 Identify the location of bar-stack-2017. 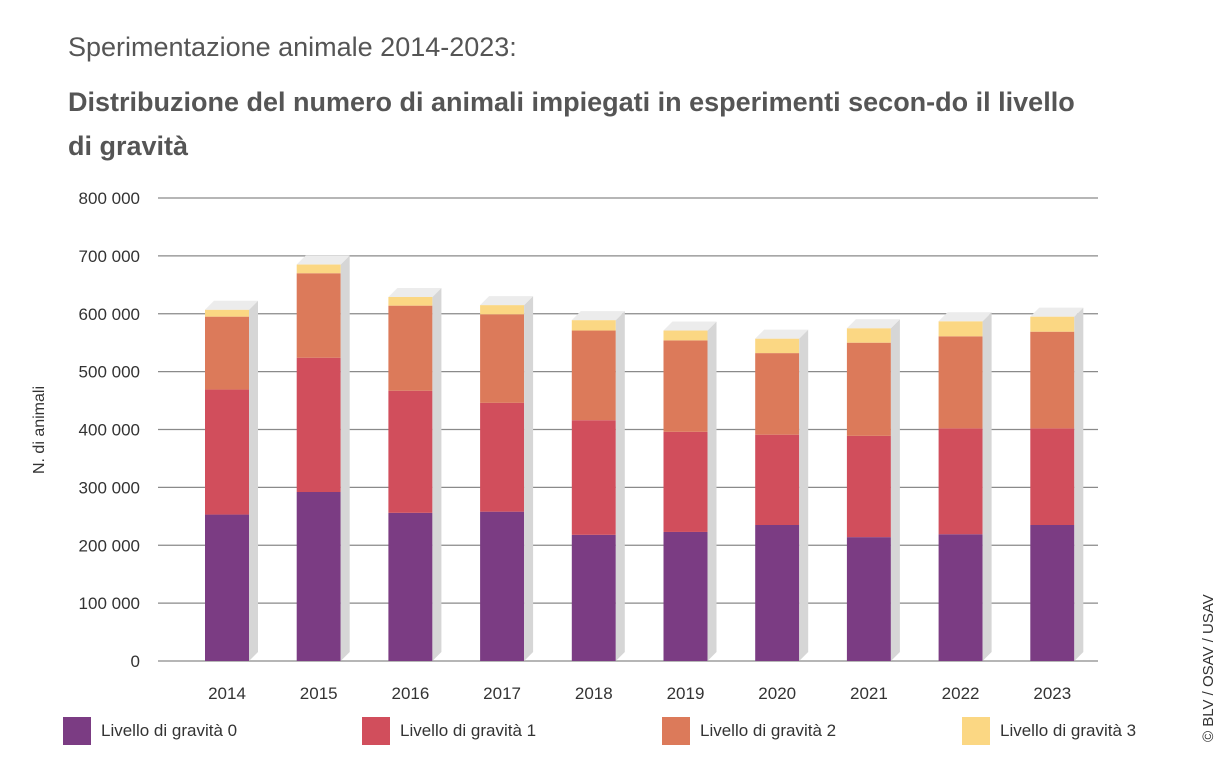
(507, 478).